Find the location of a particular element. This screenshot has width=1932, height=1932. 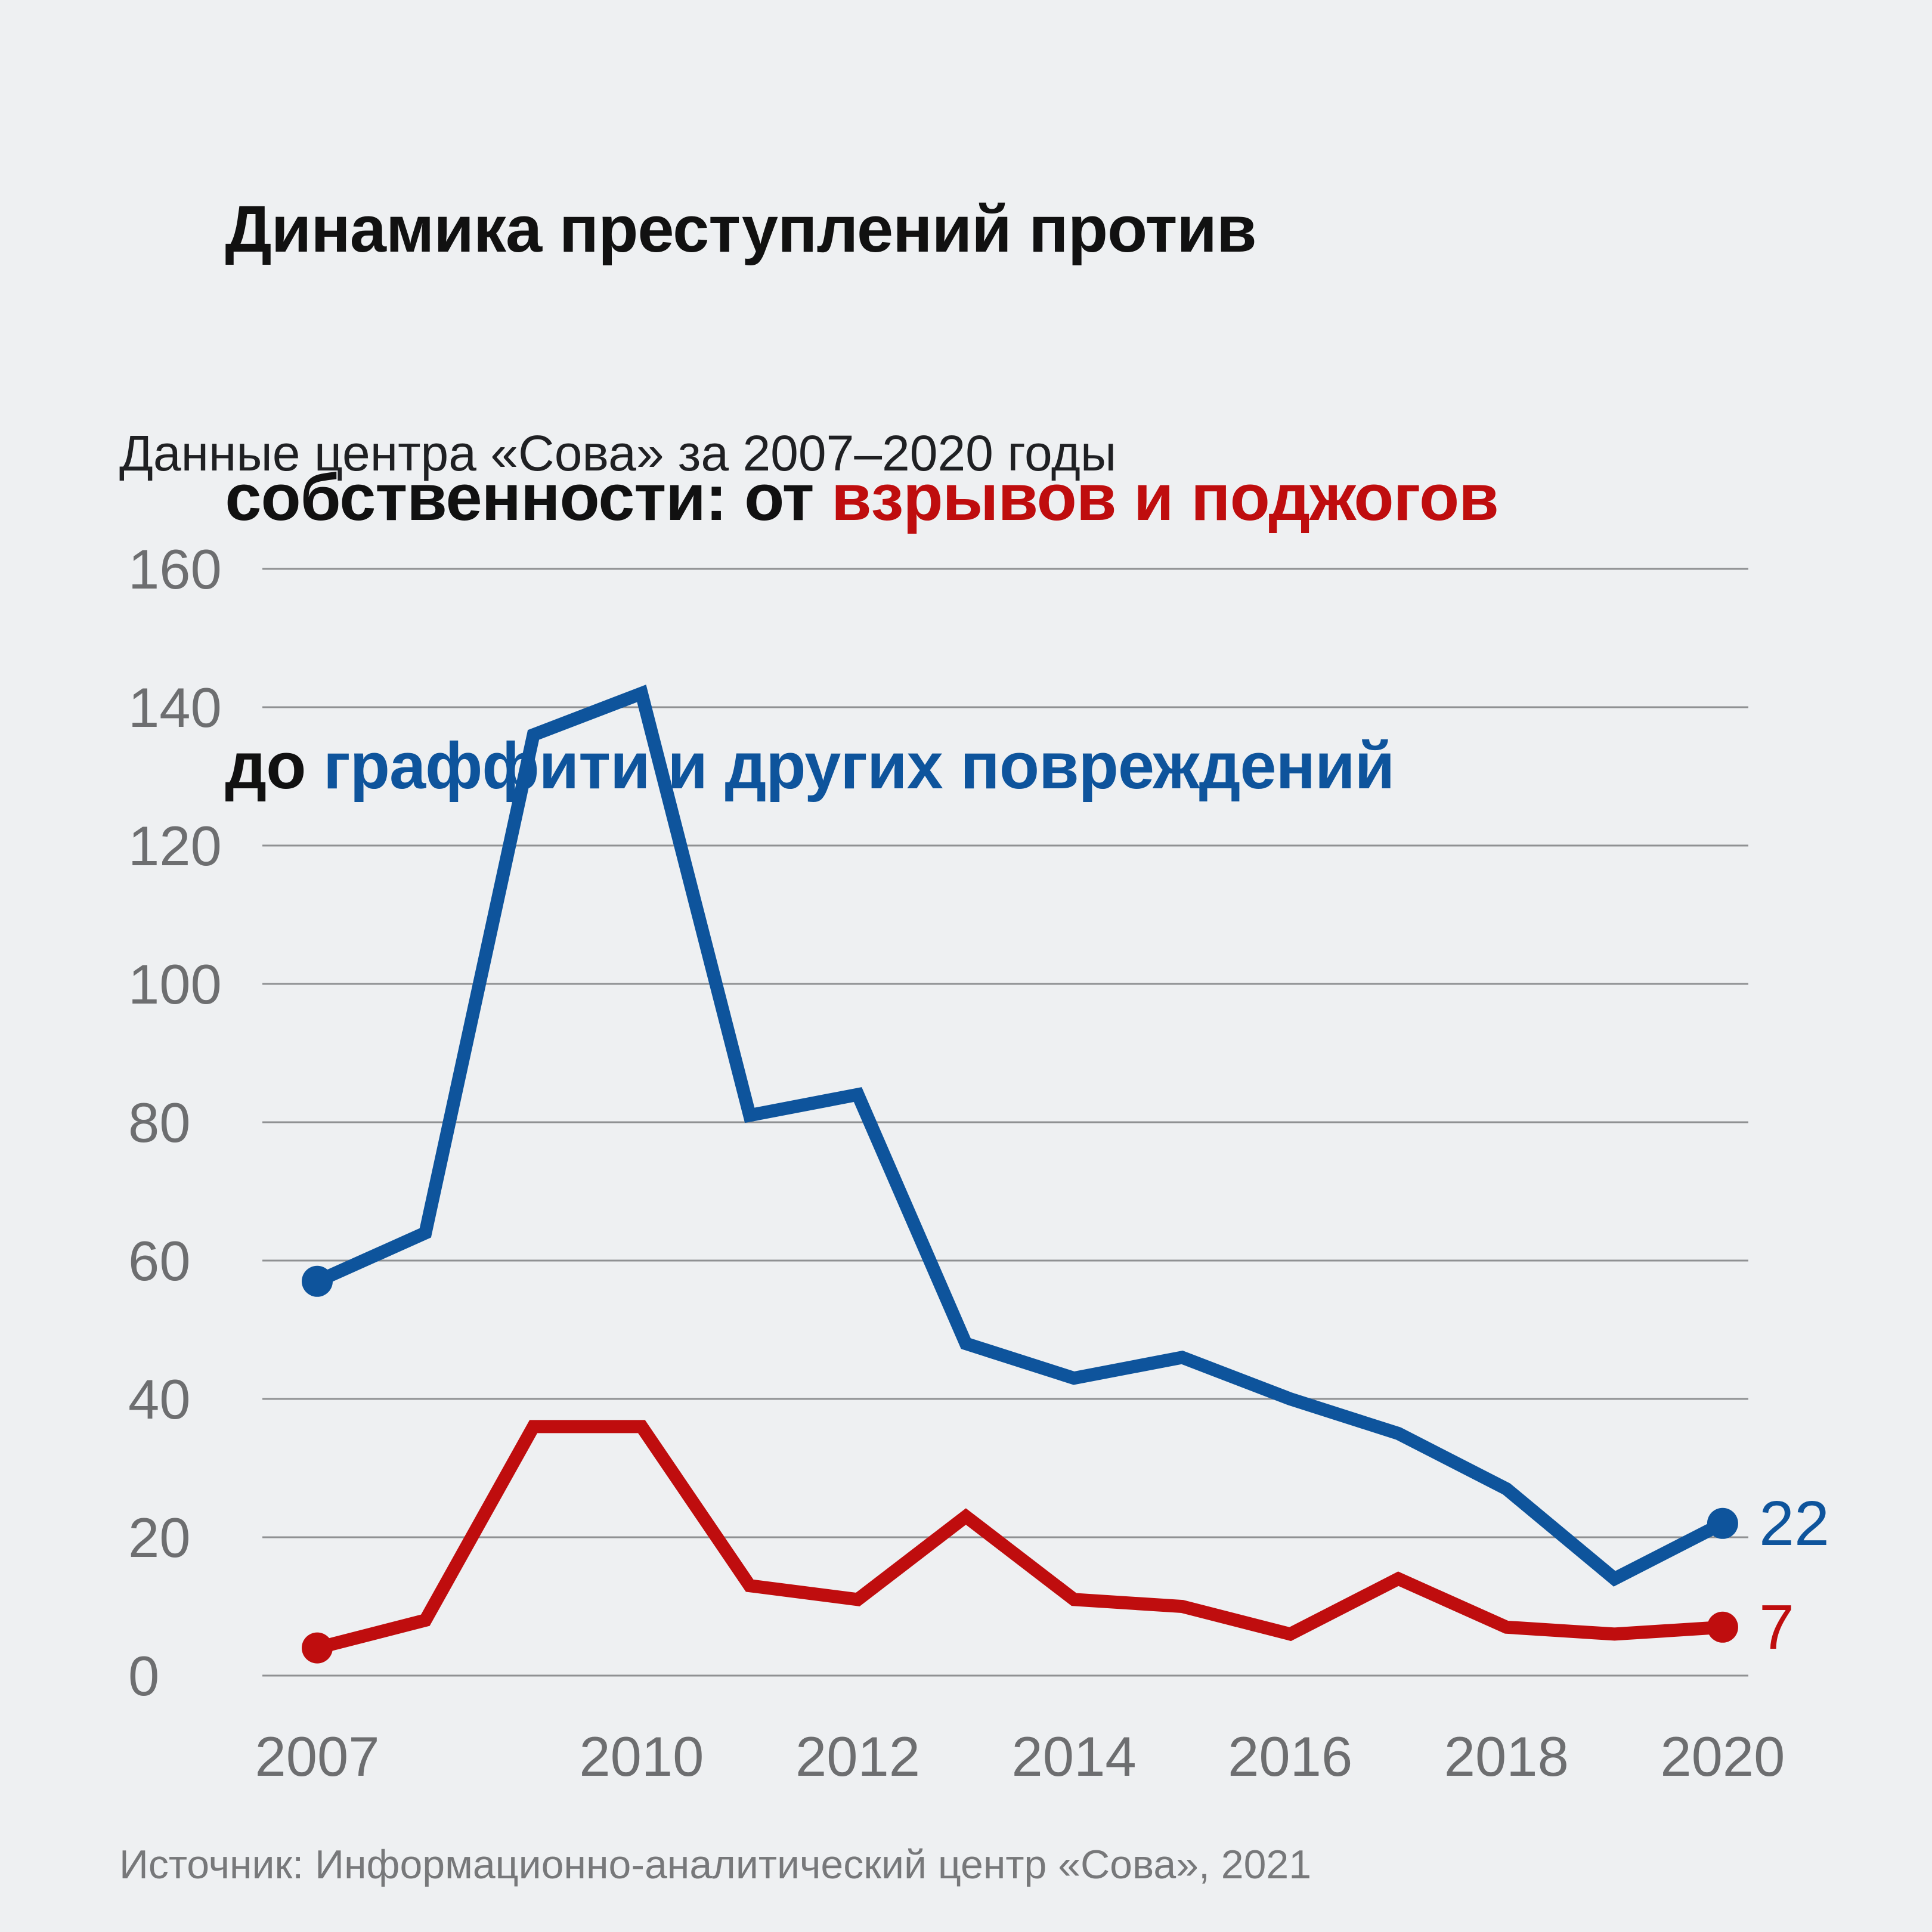

y-tick-label: 40 is located at coordinates (159, 1400).